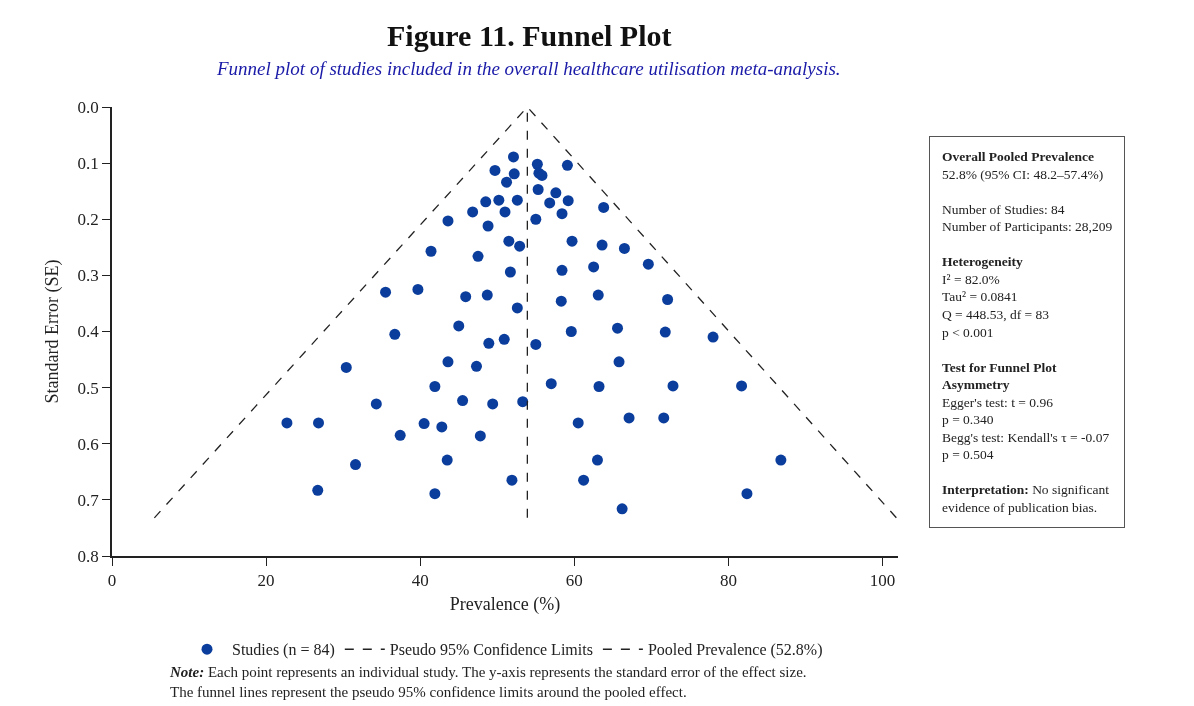  I want to click on x-tick-label: 60, so click(574, 581).